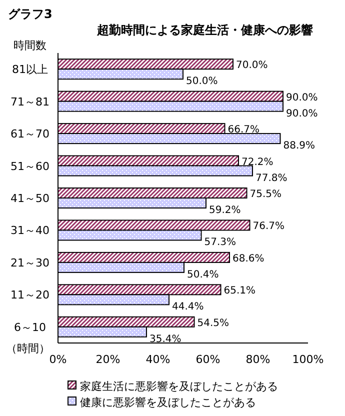 The image size is (345, 416). I want to click on annotation: （時間）, so click(28, 348).